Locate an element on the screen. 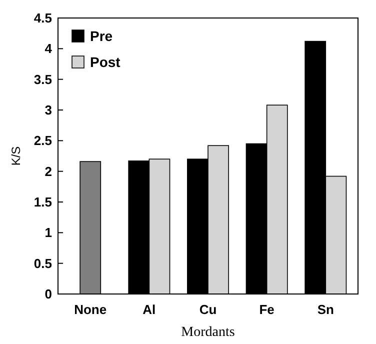 The image size is (376, 344). y-tick-label: 2.5 is located at coordinates (43, 140).